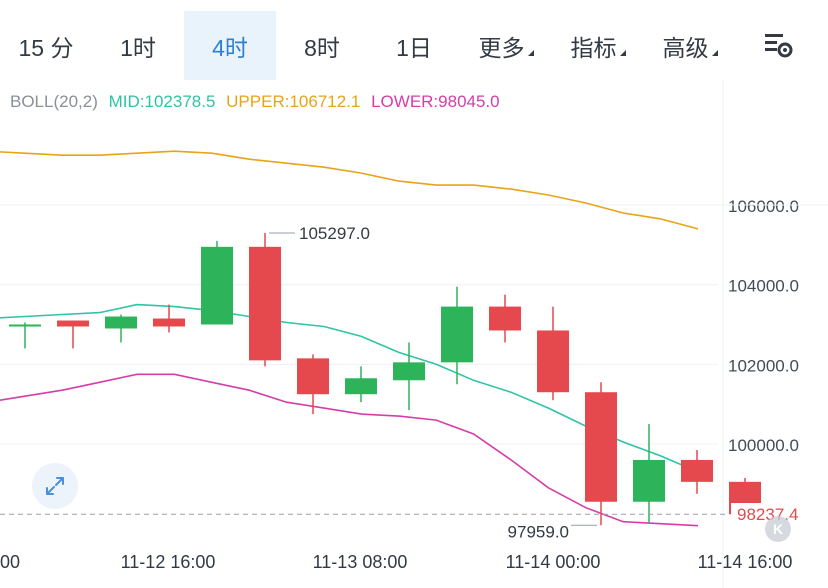  I want to click on x-tick-label: 11-13 08:00, so click(360, 562).